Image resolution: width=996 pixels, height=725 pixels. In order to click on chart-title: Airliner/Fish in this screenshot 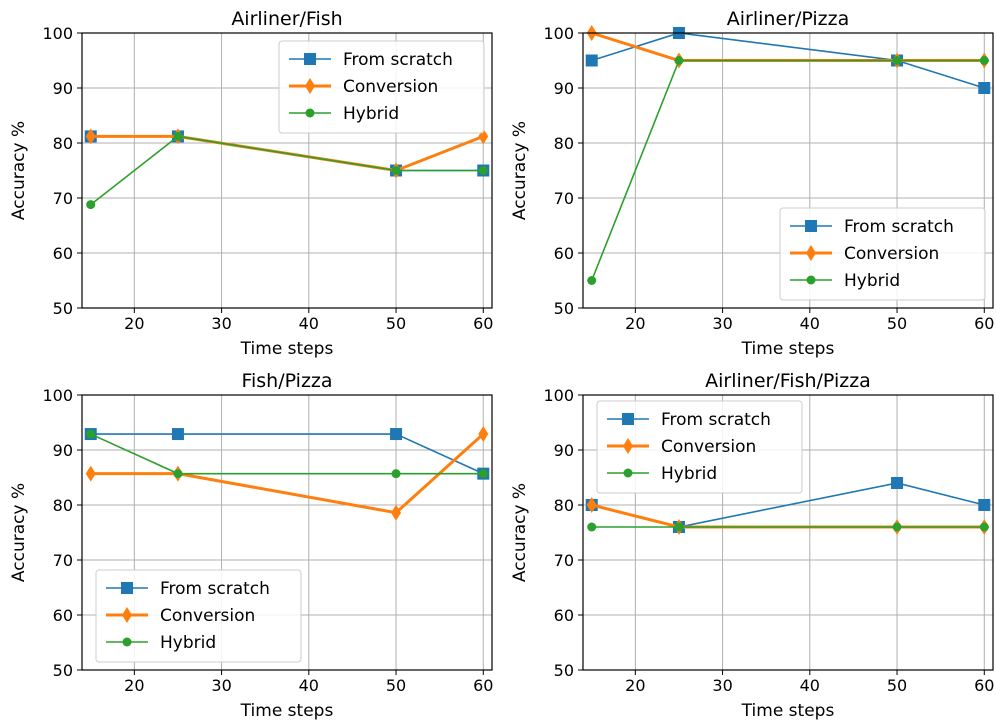, I will do `click(286, 19)`.